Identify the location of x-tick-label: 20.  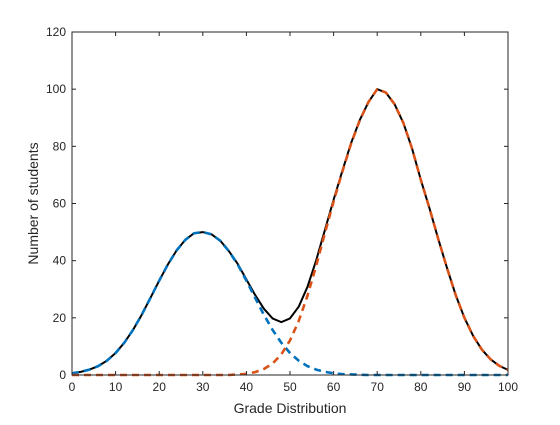
(160, 387).